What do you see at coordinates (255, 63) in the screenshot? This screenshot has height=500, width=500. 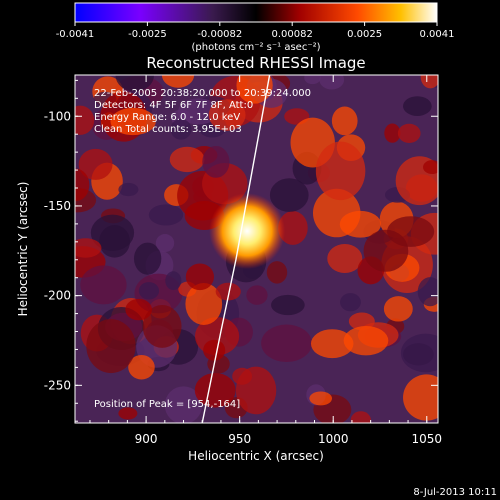 I see `chart-title: Reconstructed RHESSI Image` at bounding box center [255, 63].